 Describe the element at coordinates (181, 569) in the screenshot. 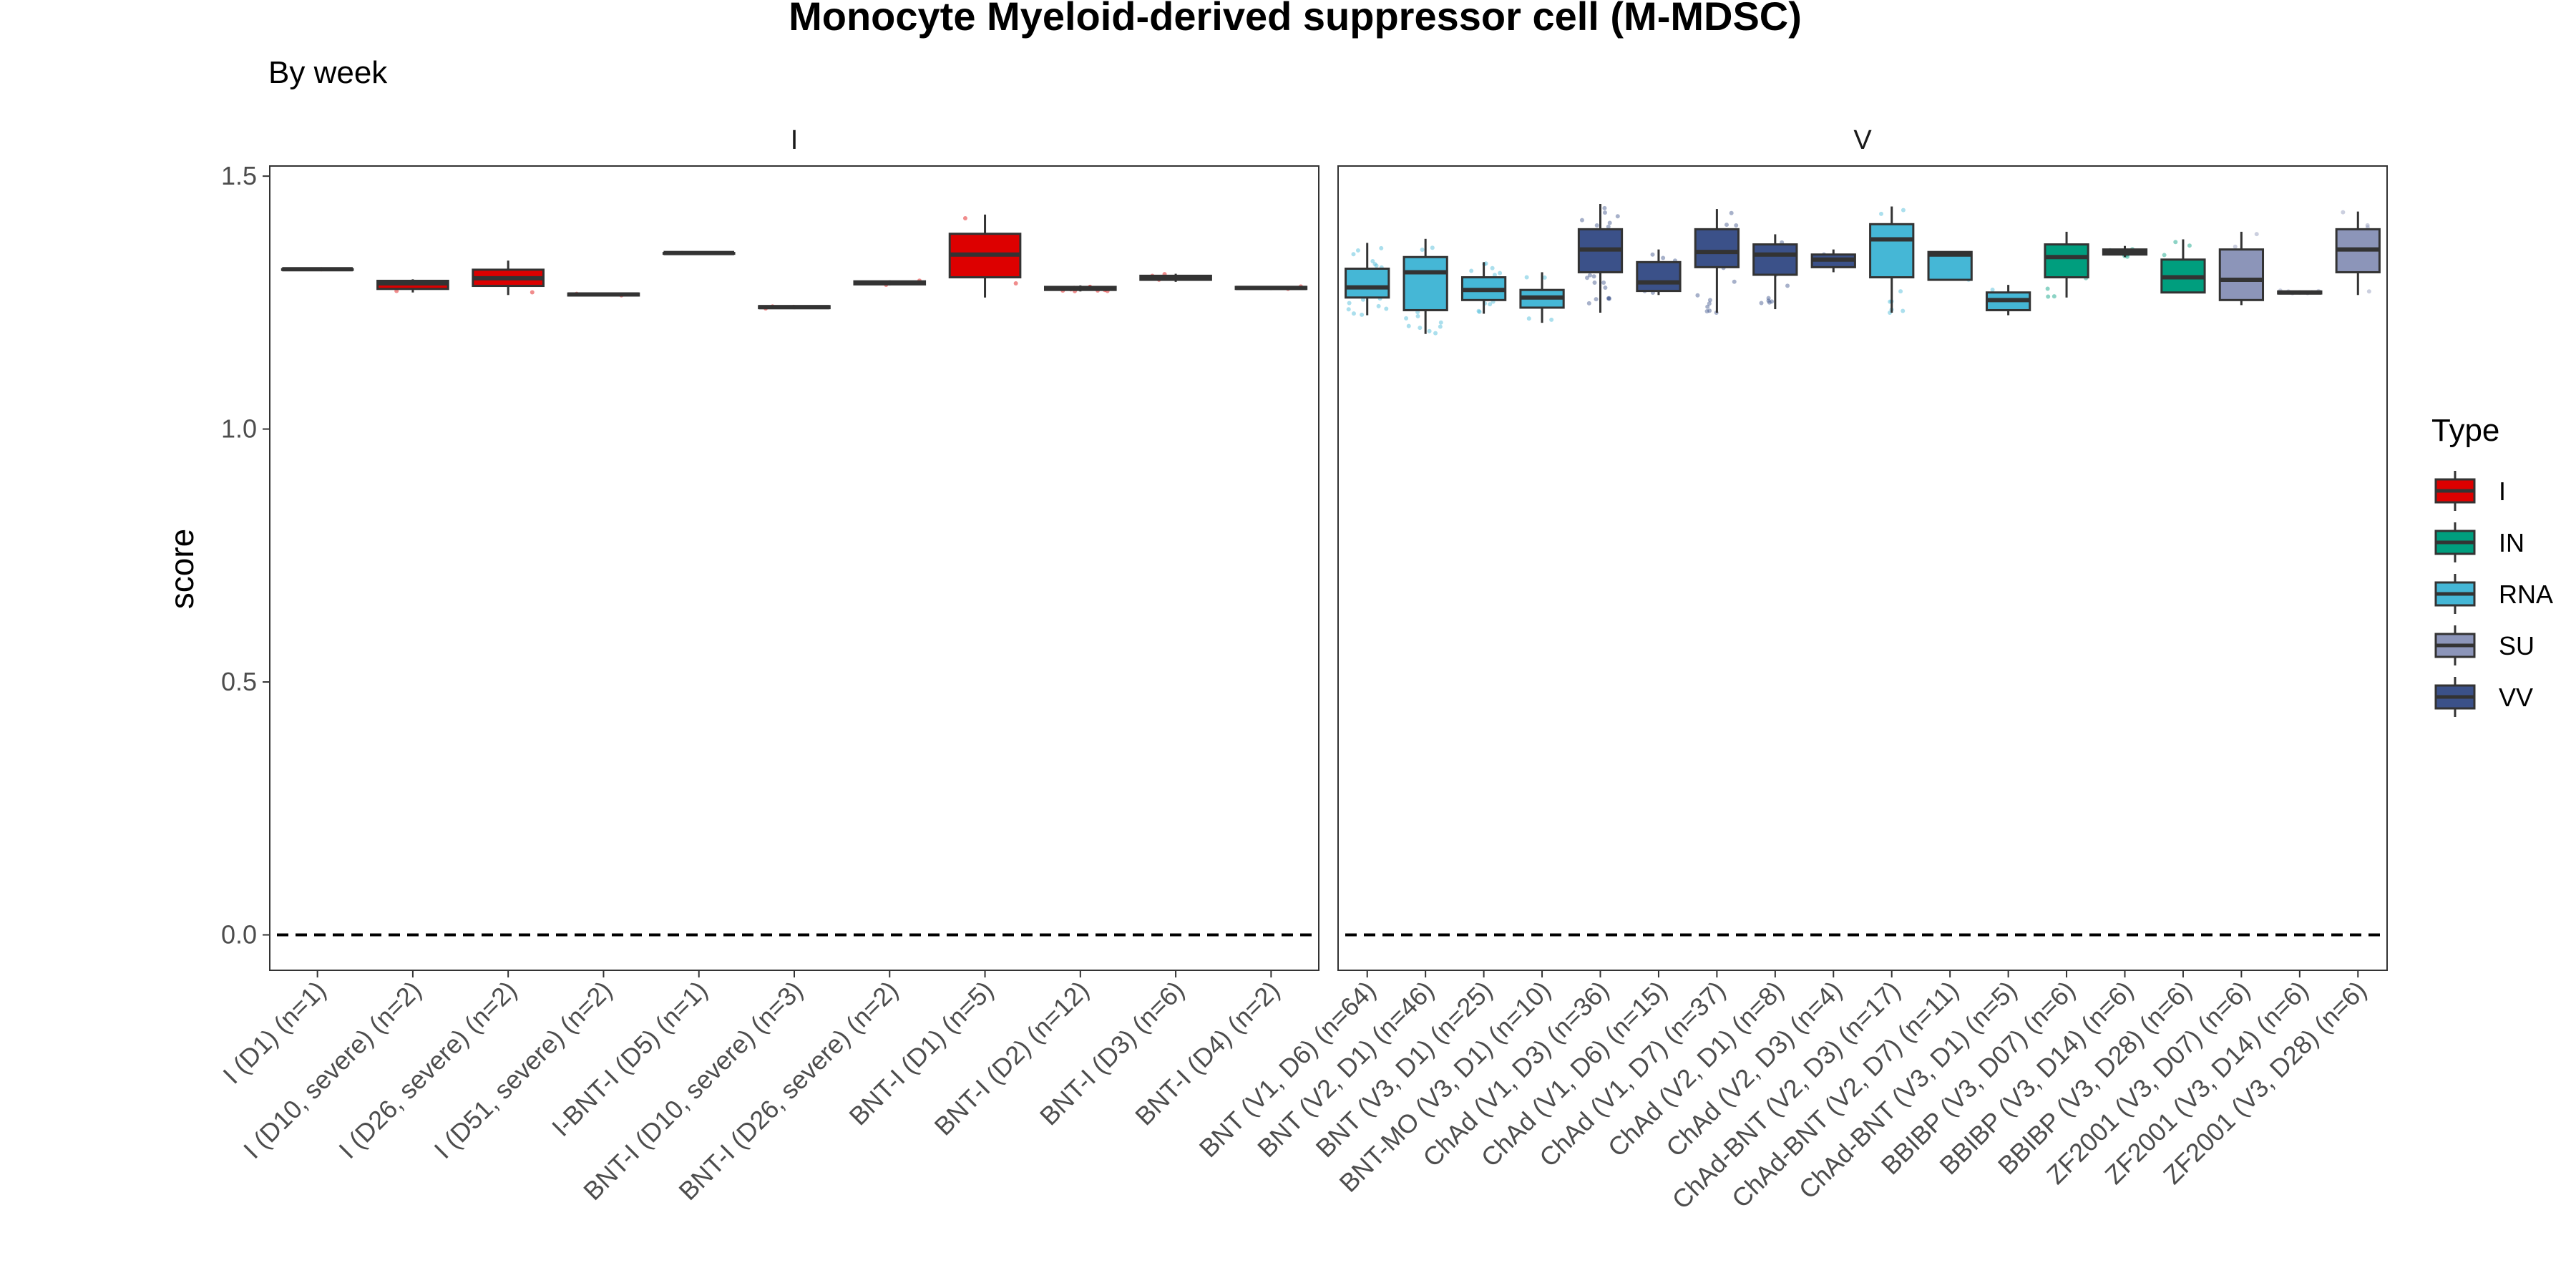

I see `y-axis-title: score` at that location.